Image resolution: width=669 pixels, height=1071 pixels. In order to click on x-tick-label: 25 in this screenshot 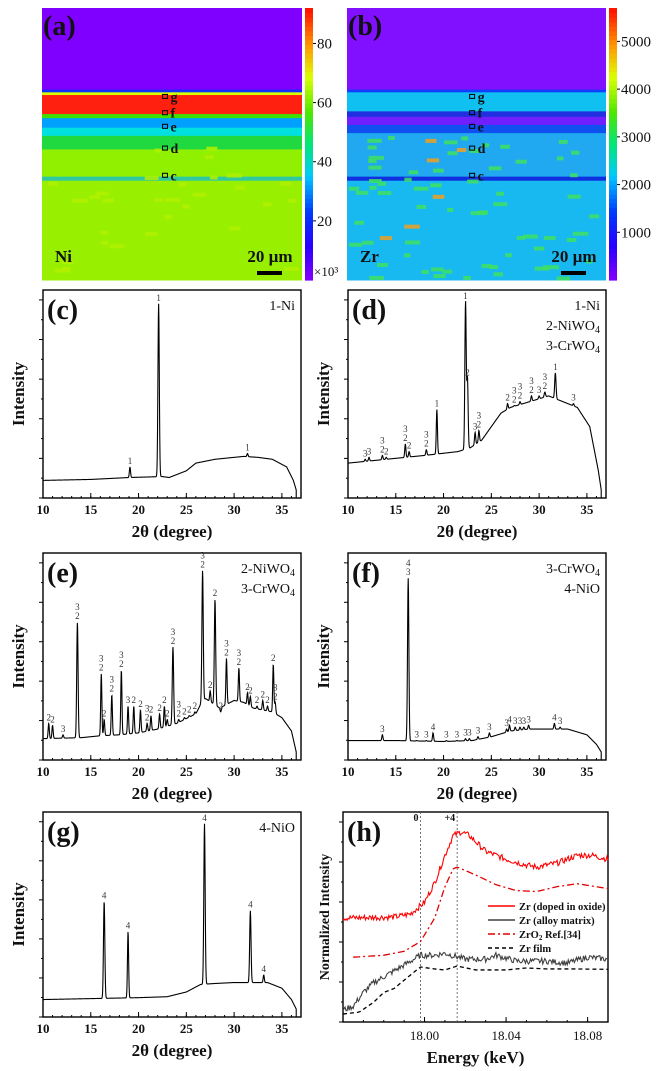, I will do `click(187, 771)`.